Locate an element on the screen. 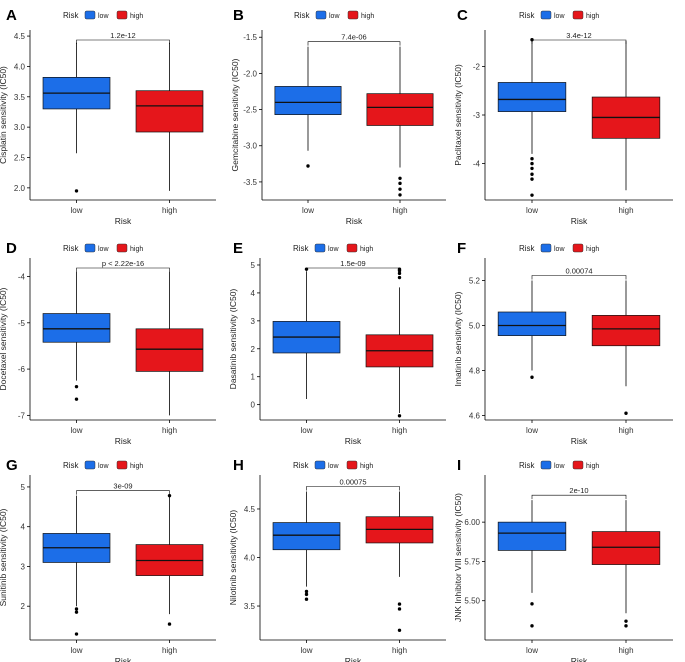 This screenshot has width=685, height=662. p-value-label: 2e-10 is located at coordinates (578, 490).